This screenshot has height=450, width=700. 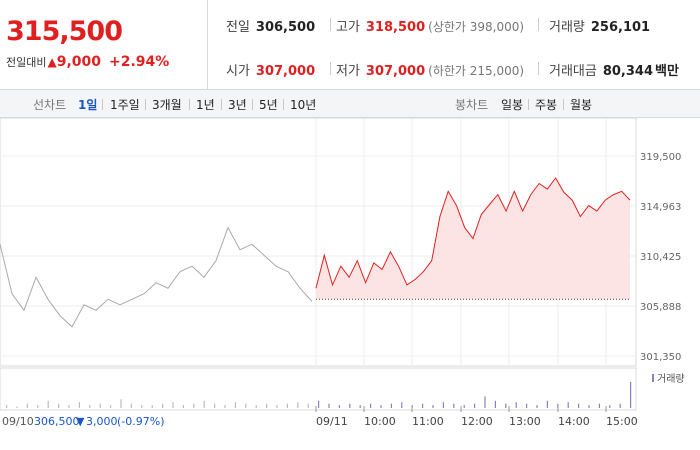 I want to click on period-3m-button: 3개월, so click(x=167, y=105).